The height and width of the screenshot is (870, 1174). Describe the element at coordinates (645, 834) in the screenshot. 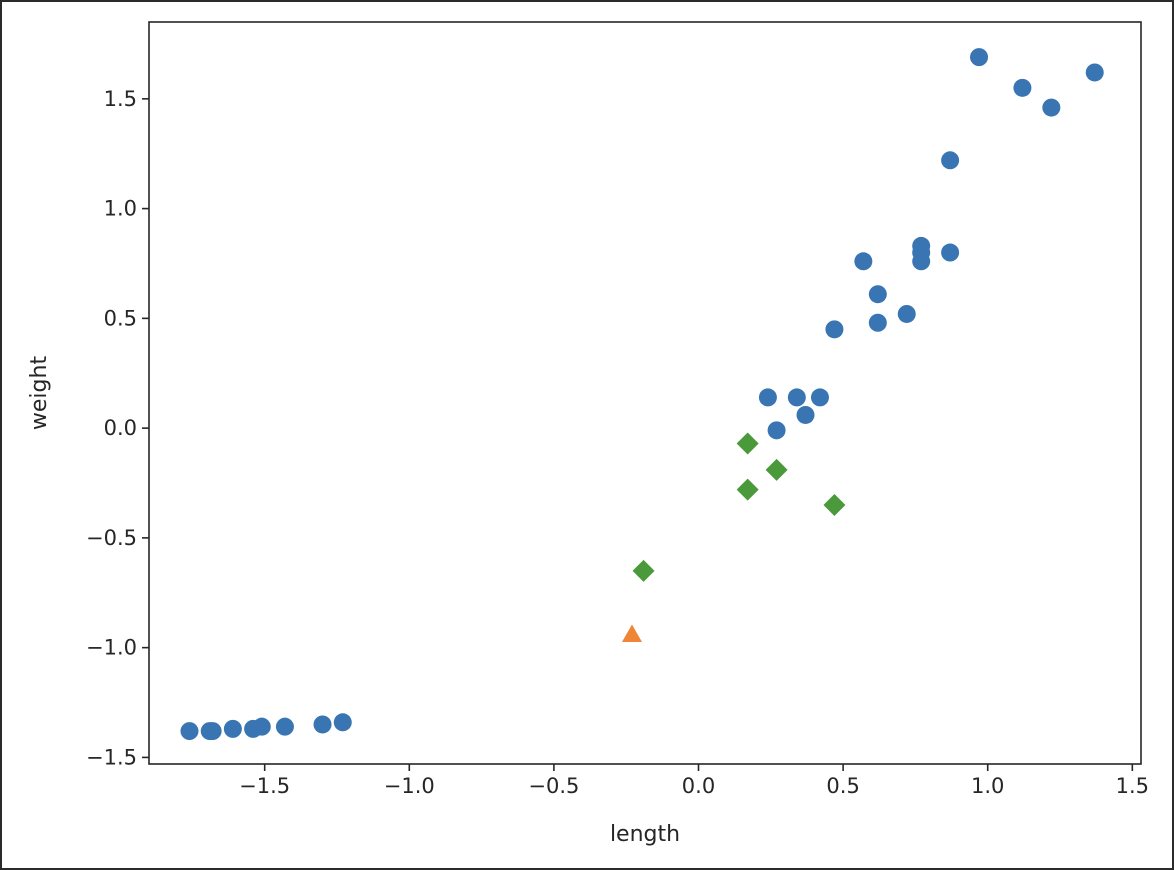

I see `x-axis-title: length` at that location.